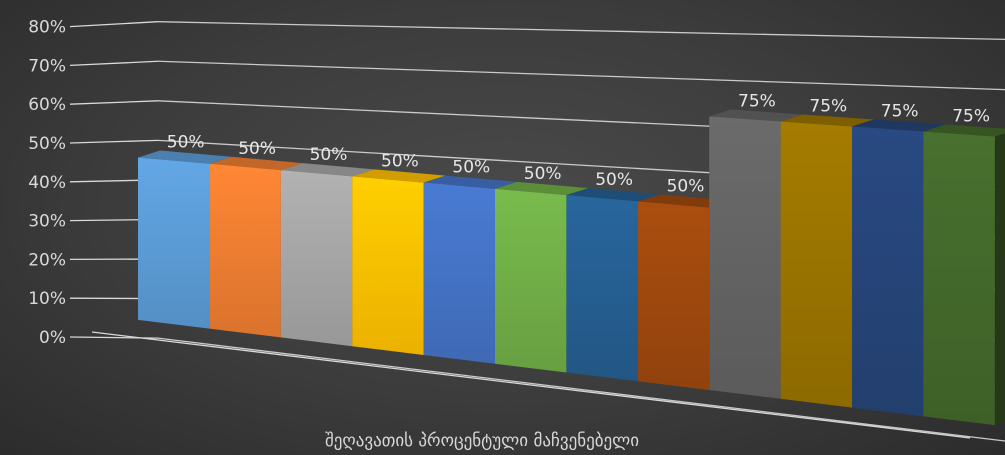  Describe the element at coordinates (47, 105) in the screenshot. I see `y-tick-label: 60%` at that location.